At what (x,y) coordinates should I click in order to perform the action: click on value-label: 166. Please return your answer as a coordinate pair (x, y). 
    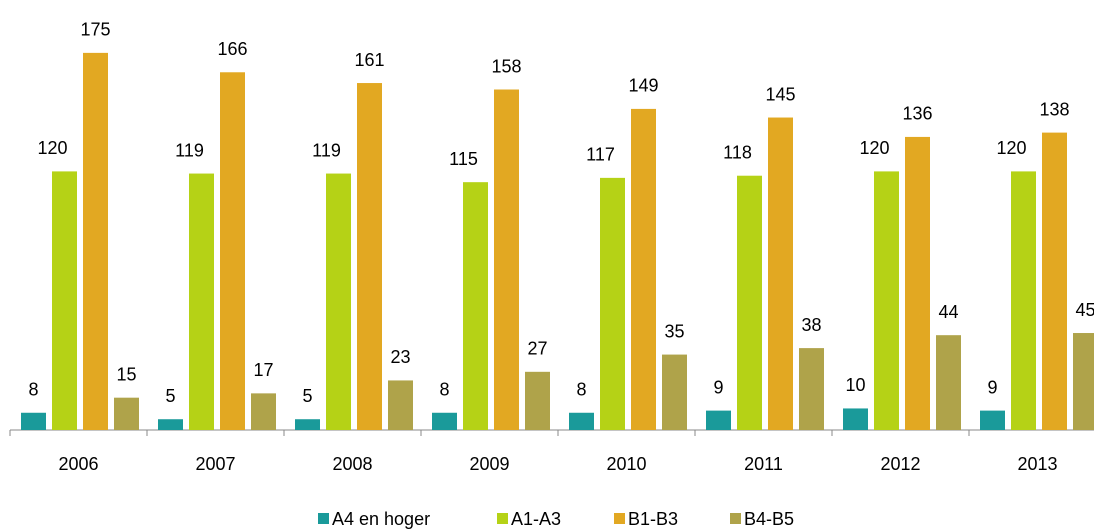
    Looking at the image, I should click on (232, 49).